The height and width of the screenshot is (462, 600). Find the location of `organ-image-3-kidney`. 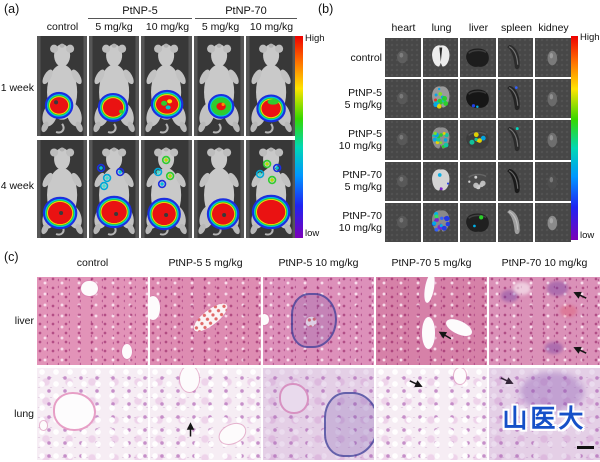

organ-image-3-kidney is located at coordinates (553, 181).